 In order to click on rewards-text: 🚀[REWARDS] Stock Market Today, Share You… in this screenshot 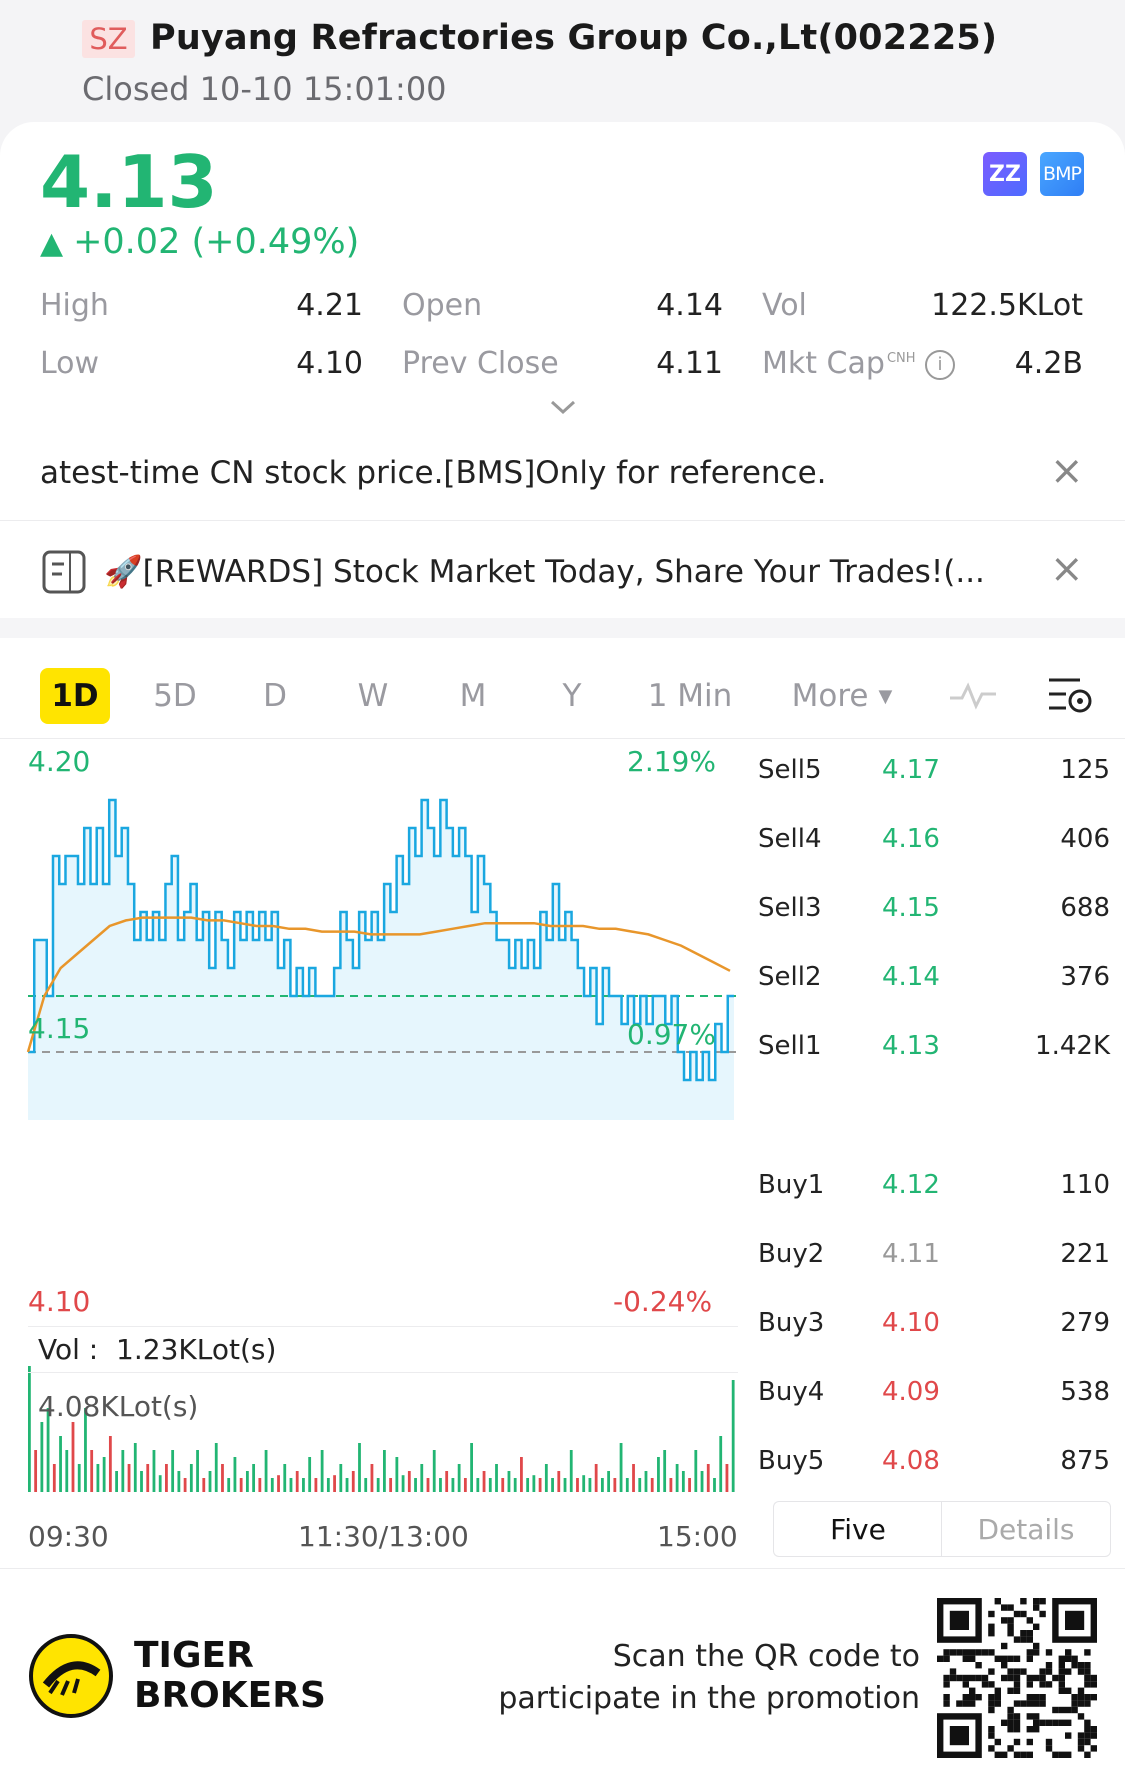, I will do `click(544, 572)`.